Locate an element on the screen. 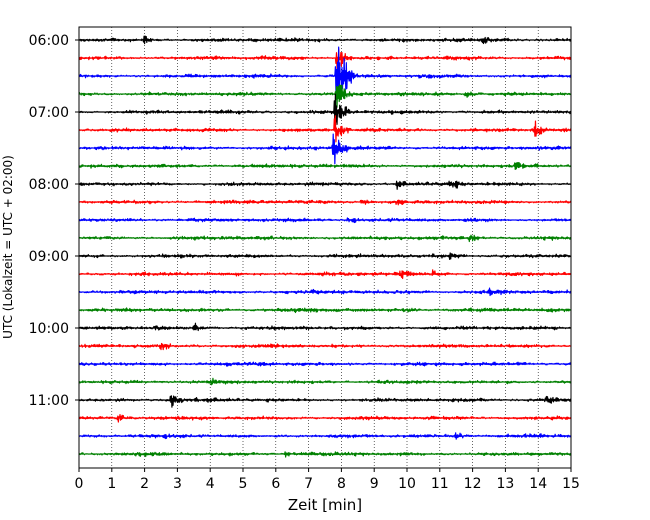 The image size is (650, 520). x-tick-label: 0 is located at coordinates (79, 484).